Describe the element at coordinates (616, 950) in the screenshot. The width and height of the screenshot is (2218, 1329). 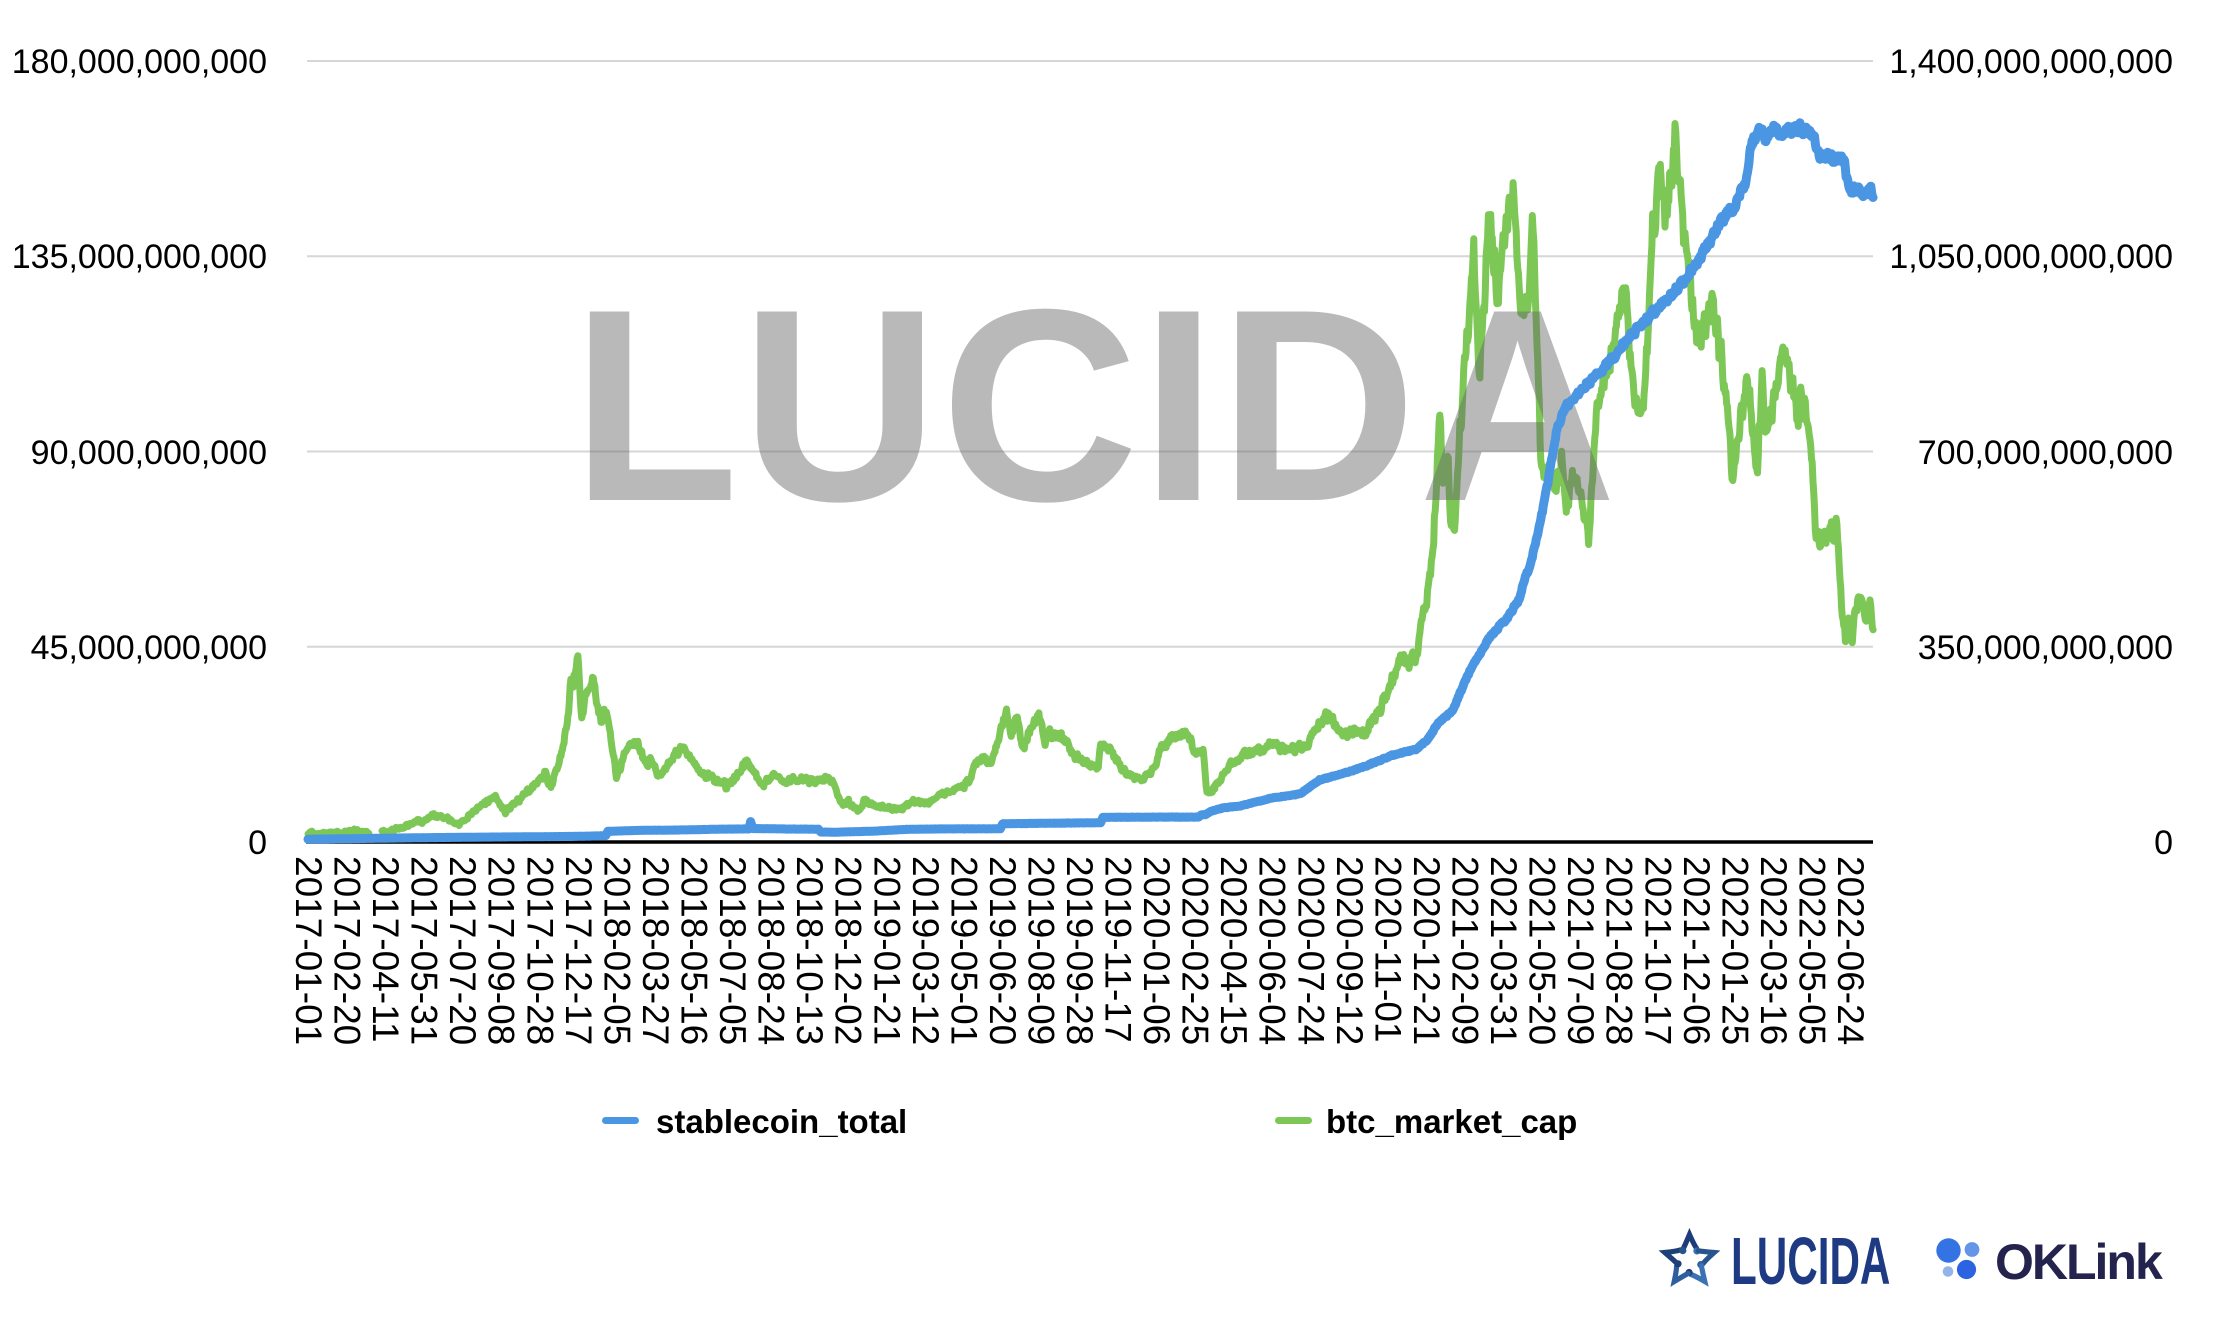
I see `svg-text: 2018-02-05` at that location.